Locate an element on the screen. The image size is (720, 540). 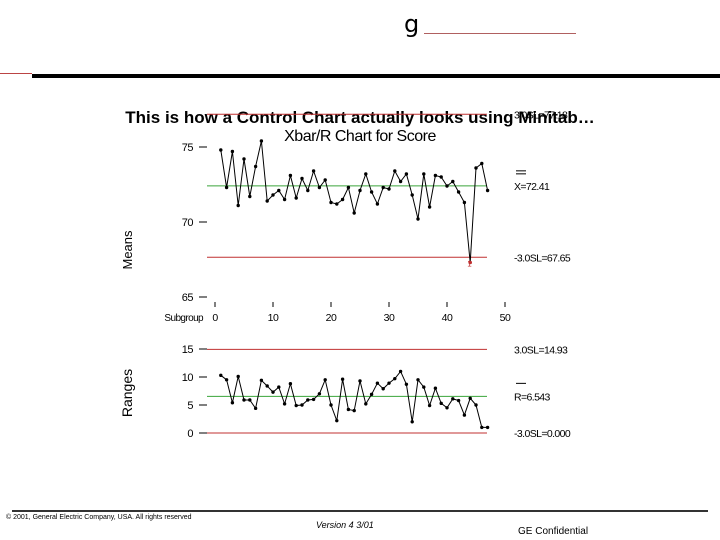
x-tick-label: 30 is located at coordinates (389, 318).